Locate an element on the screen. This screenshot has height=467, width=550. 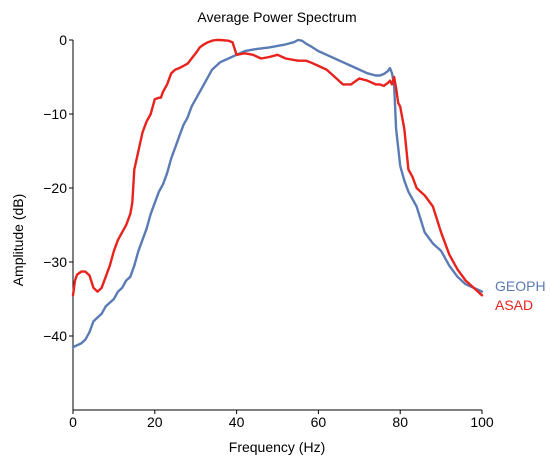
x-tick-label: 100 is located at coordinates (482, 422).